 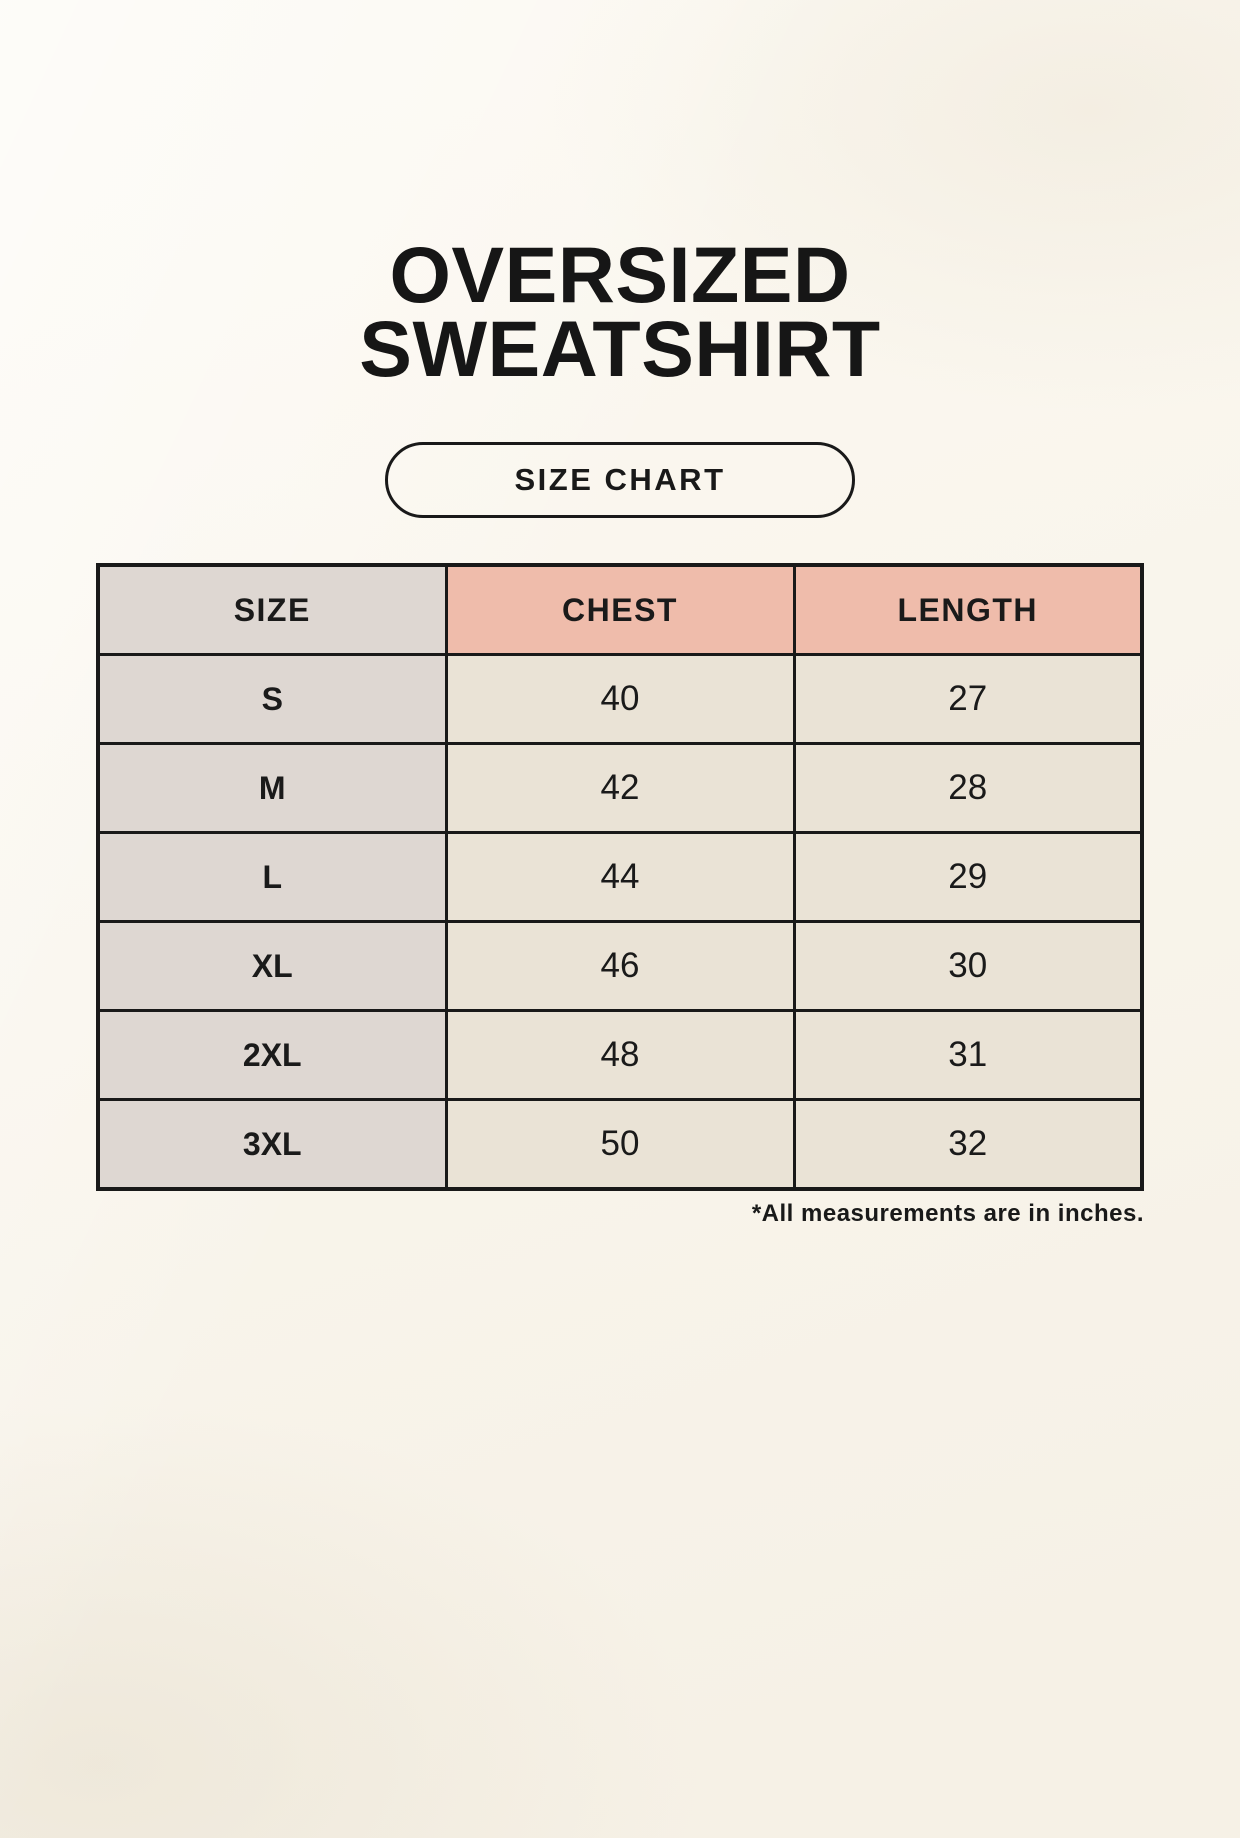 What do you see at coordinates (968, 699) in the screenshot?
I see `length-value: 27` at bounding box center [968, 699].